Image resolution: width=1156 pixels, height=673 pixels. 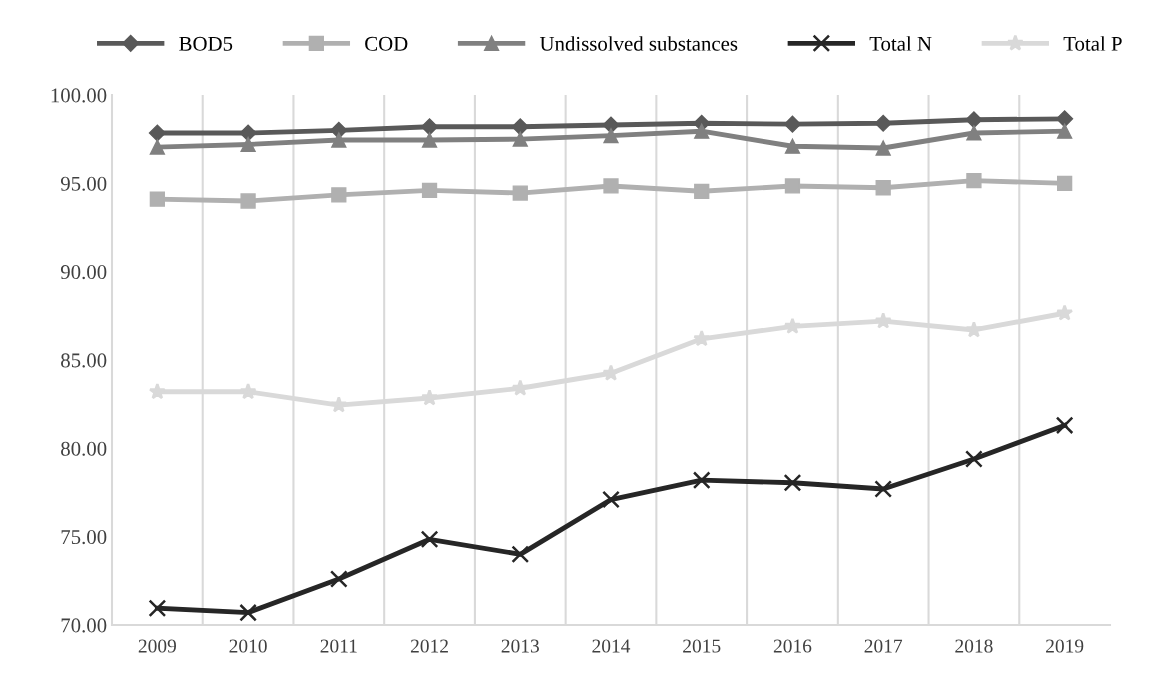 I want to click on legend-label: BOD5, so click(x=206, y=43).